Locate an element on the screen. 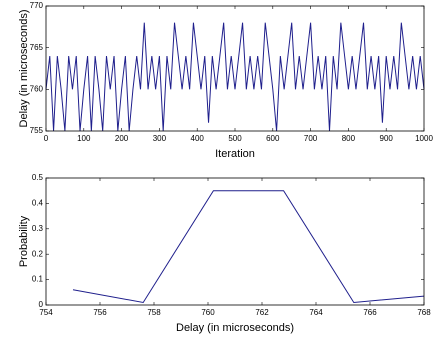  x-tick-label: 300 is located at coordinates (160, 138).